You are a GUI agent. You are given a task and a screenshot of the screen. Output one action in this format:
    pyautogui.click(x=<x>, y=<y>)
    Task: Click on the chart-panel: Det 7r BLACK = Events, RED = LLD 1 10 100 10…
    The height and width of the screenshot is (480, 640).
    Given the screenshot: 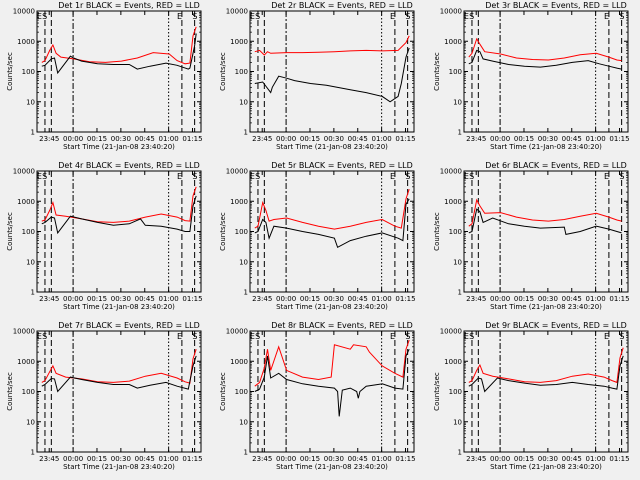 What is the action you would take?
    pyautogui.click(x=104, y=396)
    